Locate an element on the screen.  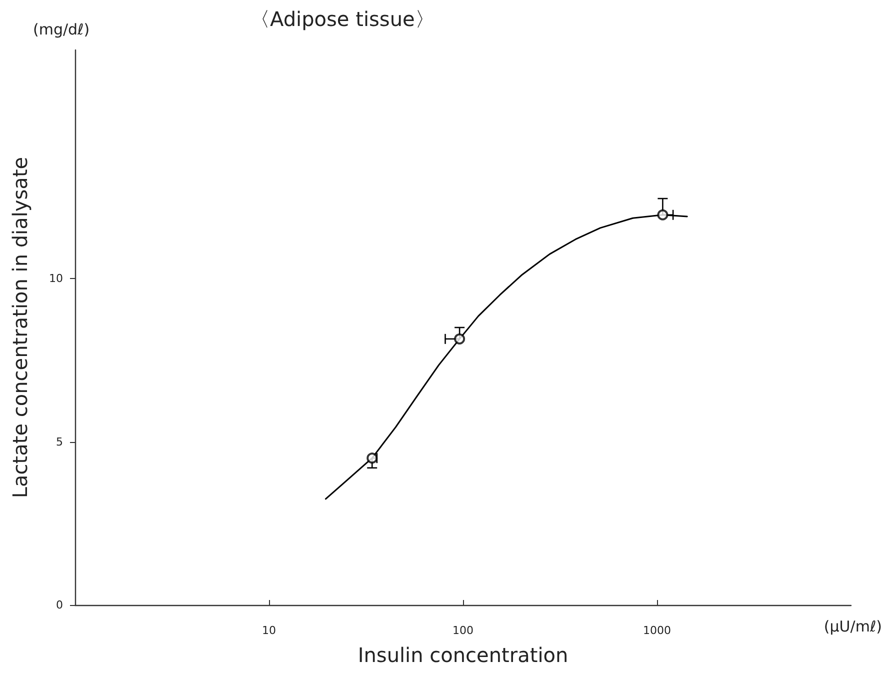
chart-title: 〈Adipose tissue〉 is located at coordinates (342, 19).